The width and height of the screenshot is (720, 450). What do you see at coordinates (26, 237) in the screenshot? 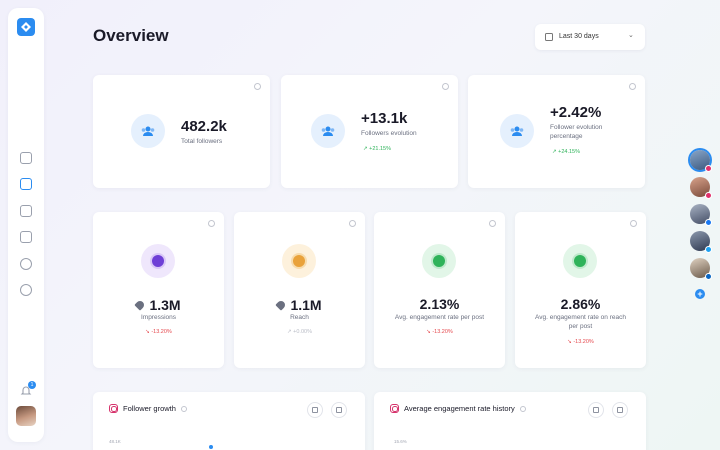
I see `inbox-icon` at bounding box center [26, 237].